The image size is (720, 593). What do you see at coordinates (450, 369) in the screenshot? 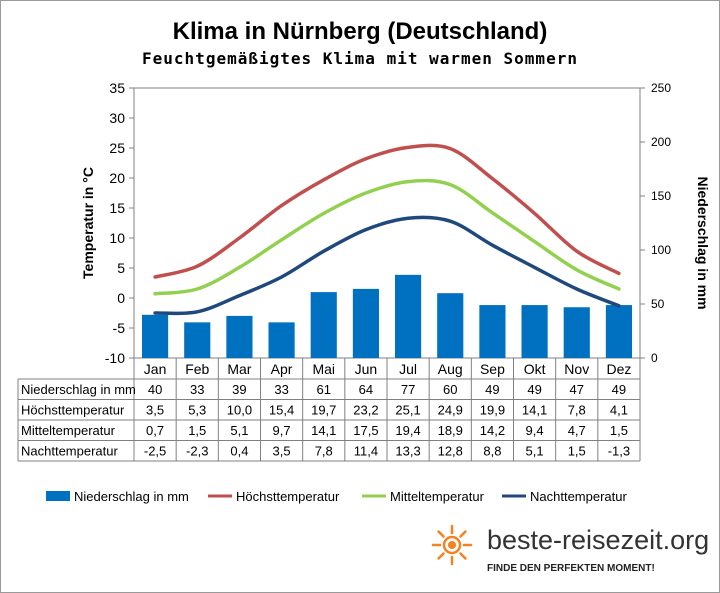
I see `category-label: Aug` at bounding box center [450, 369].